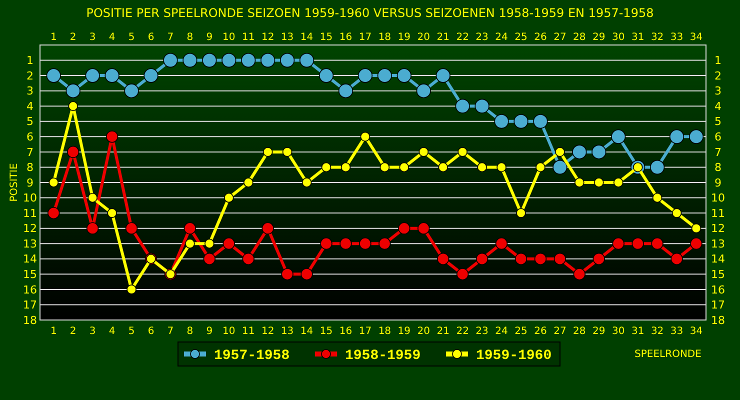  I want to click on x-tick-label: 26, so click(540, 37).